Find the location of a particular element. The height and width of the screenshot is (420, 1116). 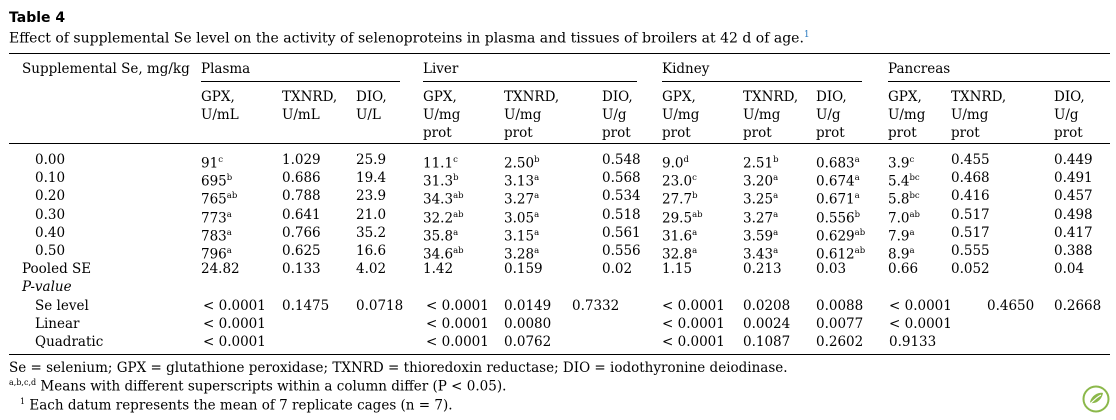

cell-value: 0.671 is located at coordinates (835, 199).